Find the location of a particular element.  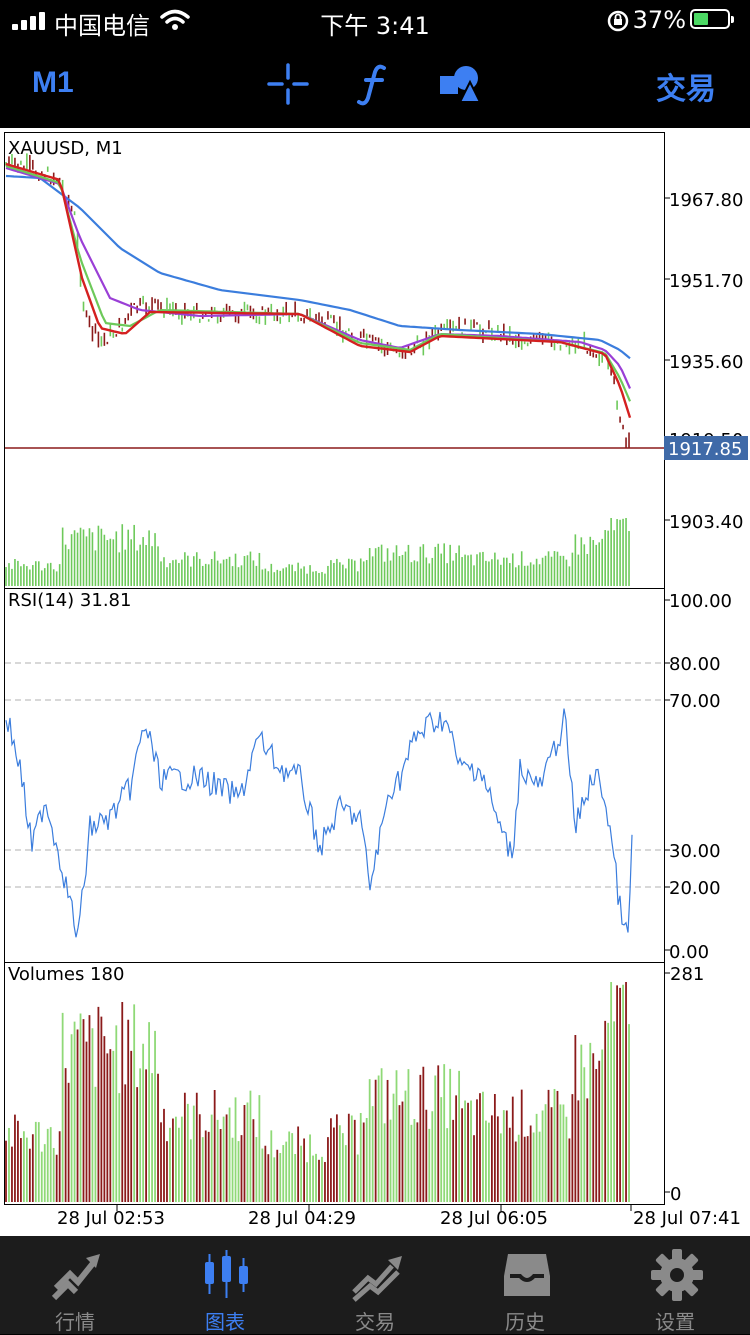

tab-label: 图表 is located at coordinates (225, 1322).